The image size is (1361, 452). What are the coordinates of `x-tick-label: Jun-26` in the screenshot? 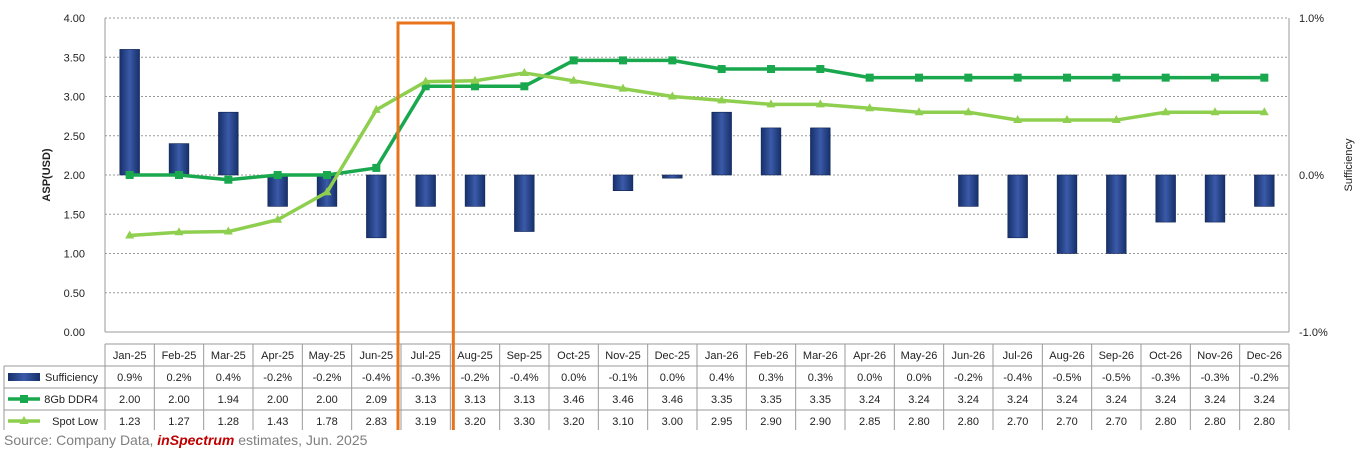 It's located at (969, 356).